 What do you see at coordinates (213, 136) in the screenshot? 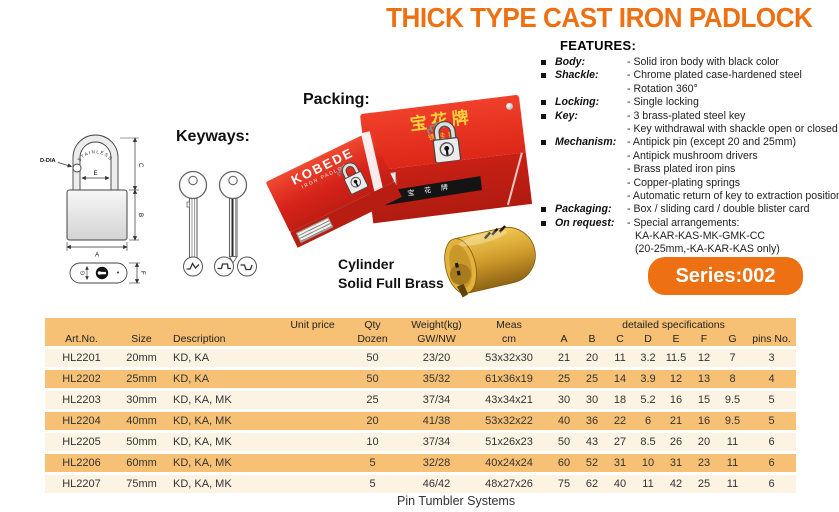
I see `keyways-heading: Keyways:` at bounding box center [213, 136].